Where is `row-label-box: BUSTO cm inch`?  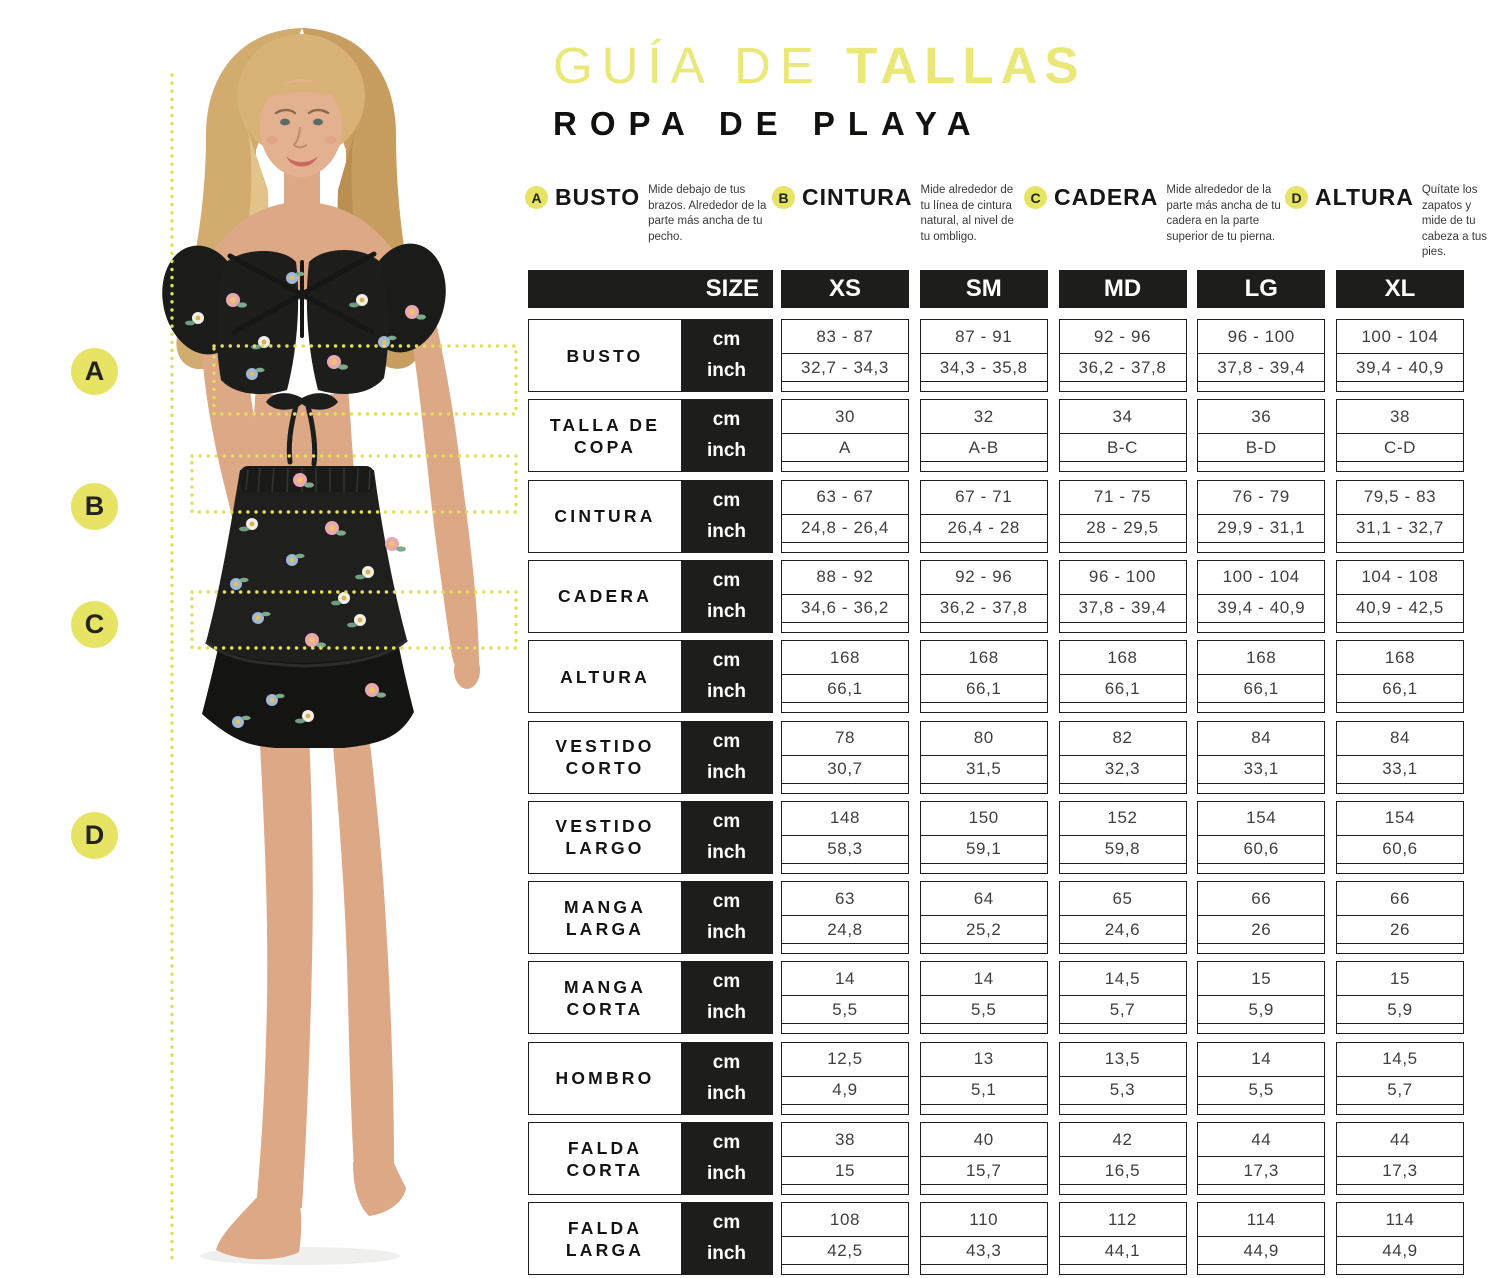
row-label-box: BUSTO cm inch is located at coordinates (650, 355).